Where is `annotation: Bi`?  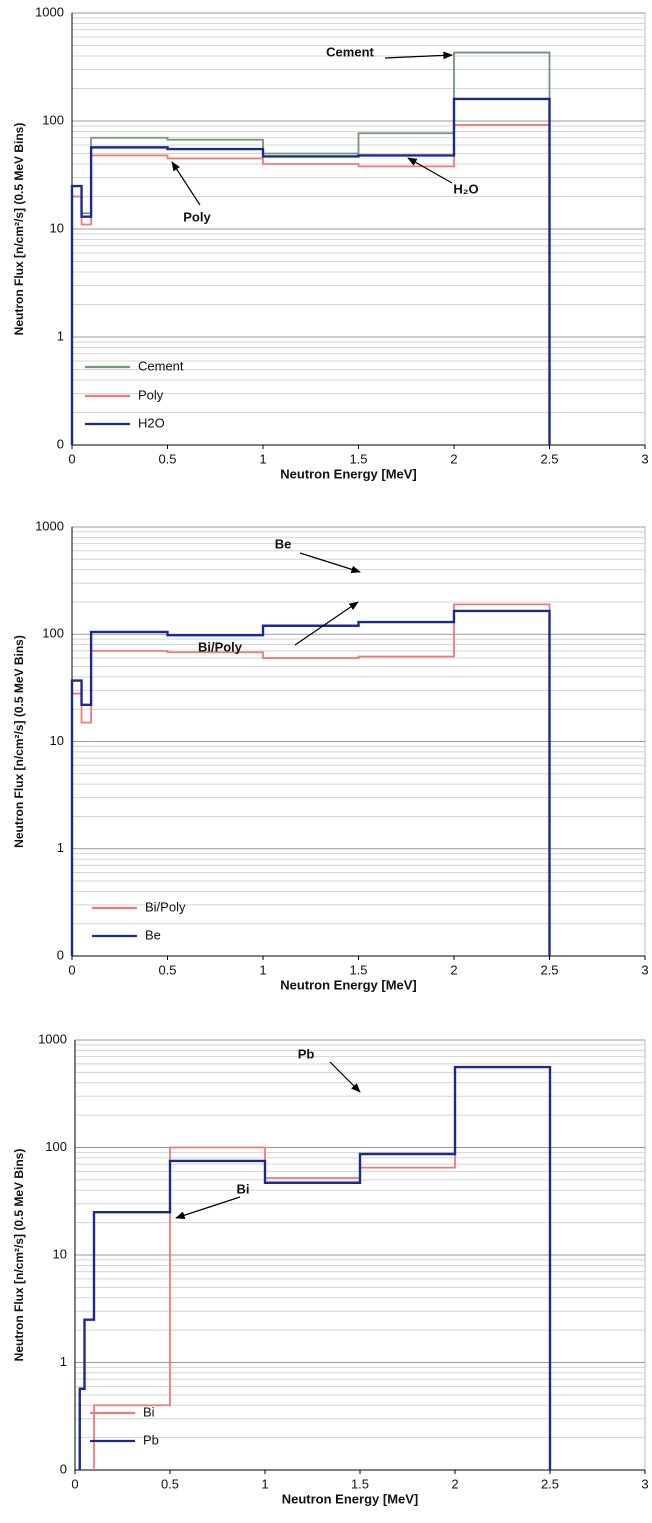 annotation: Bi is located at coordinates (243, 1188).